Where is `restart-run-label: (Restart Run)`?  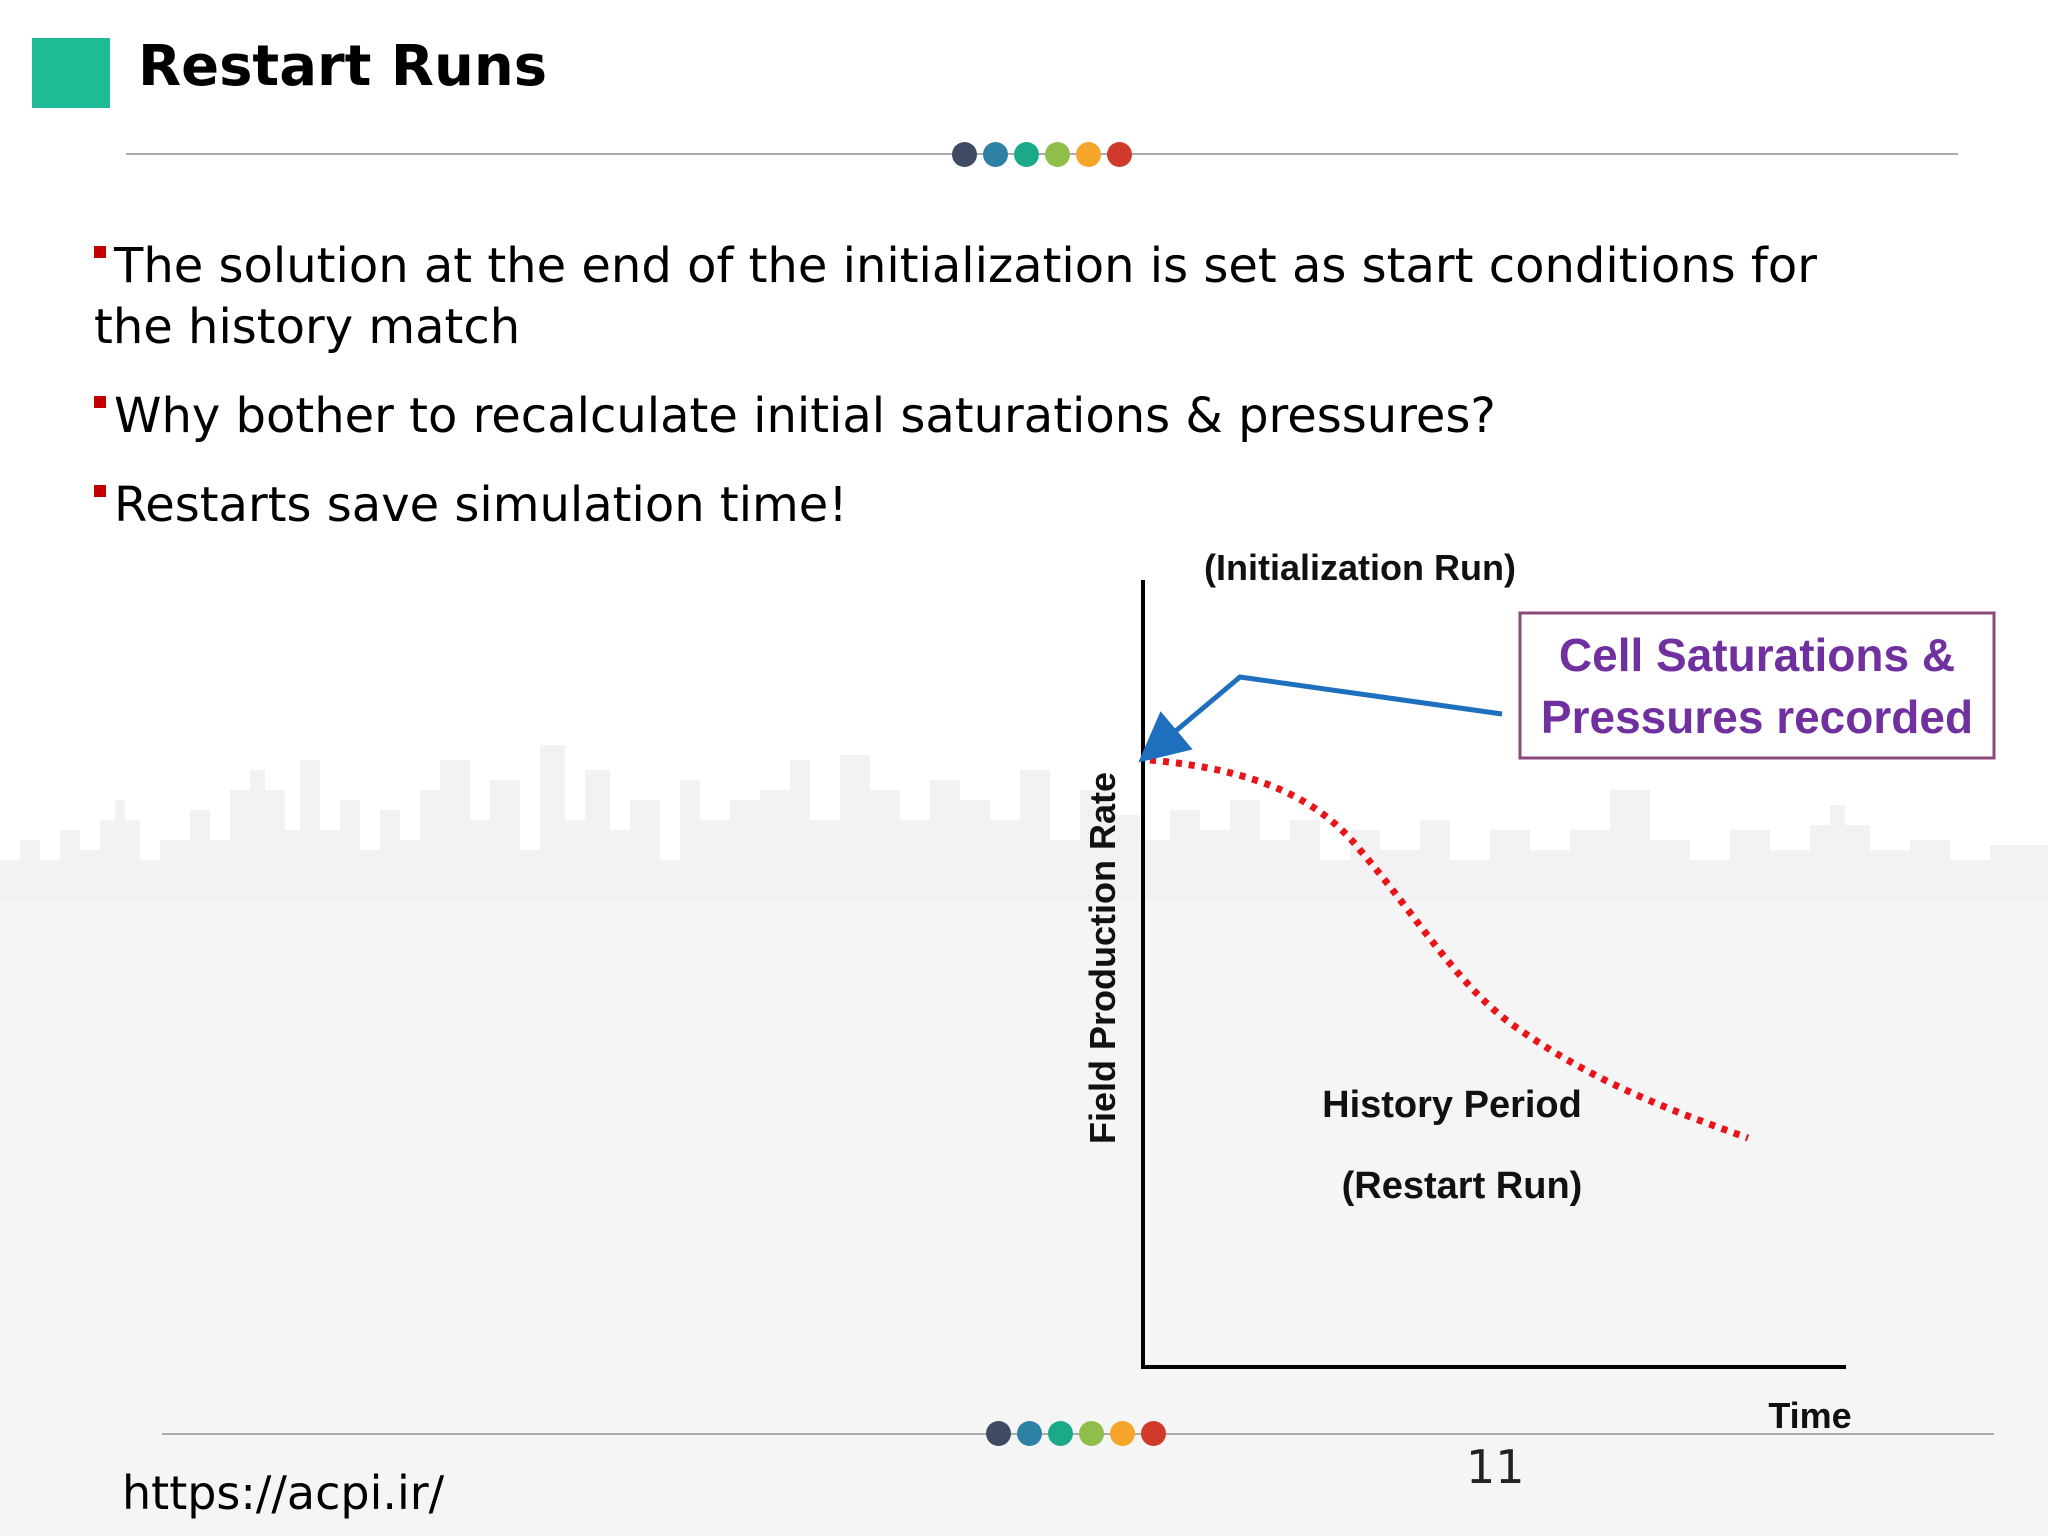
restart-run-label: (Restart Run) is located at coordinates (1462, 1186).